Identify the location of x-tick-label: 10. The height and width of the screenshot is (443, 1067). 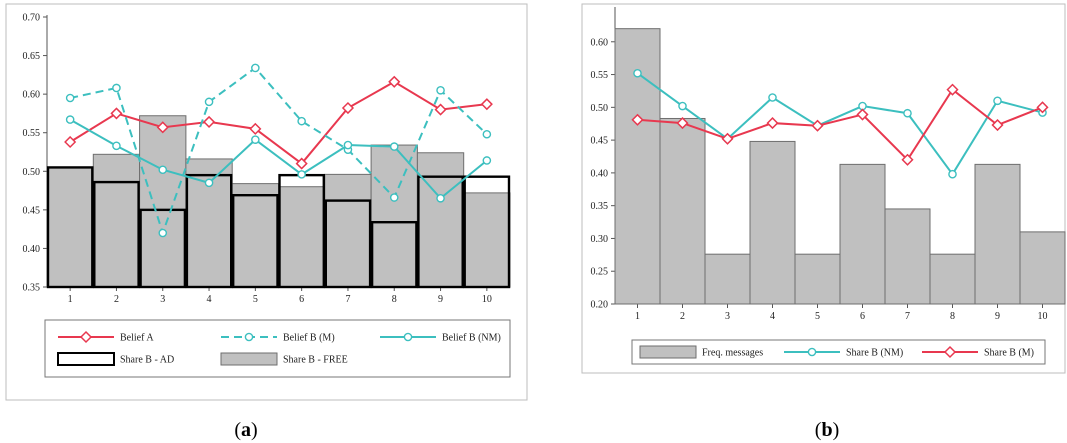
(487, 299).